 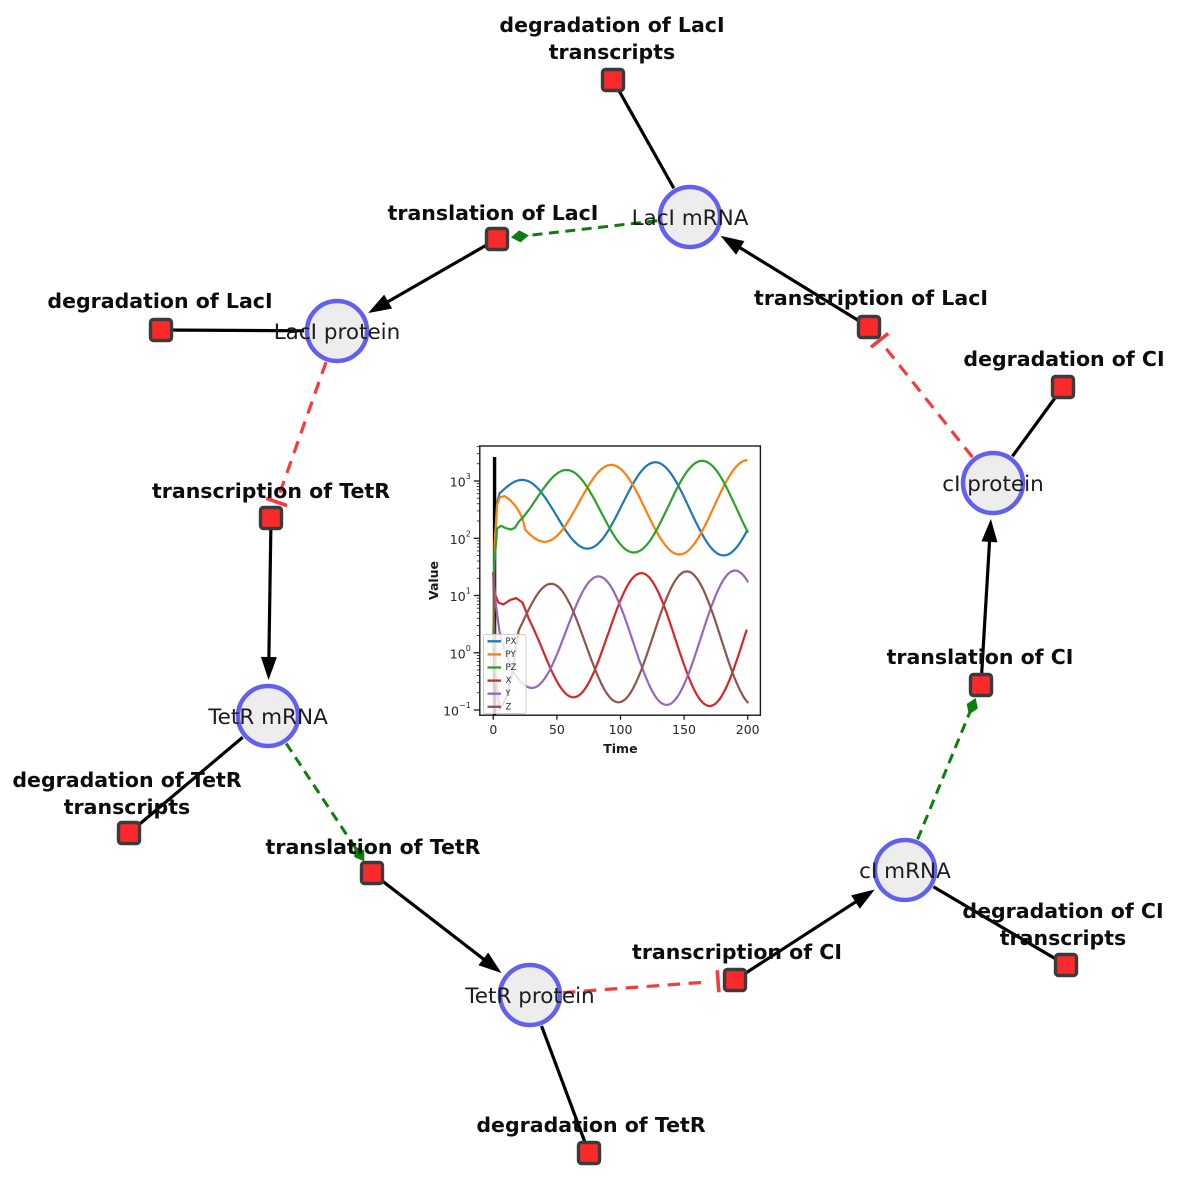 I want to click on species-node-laci-mrna, so click(x=690, y=217).